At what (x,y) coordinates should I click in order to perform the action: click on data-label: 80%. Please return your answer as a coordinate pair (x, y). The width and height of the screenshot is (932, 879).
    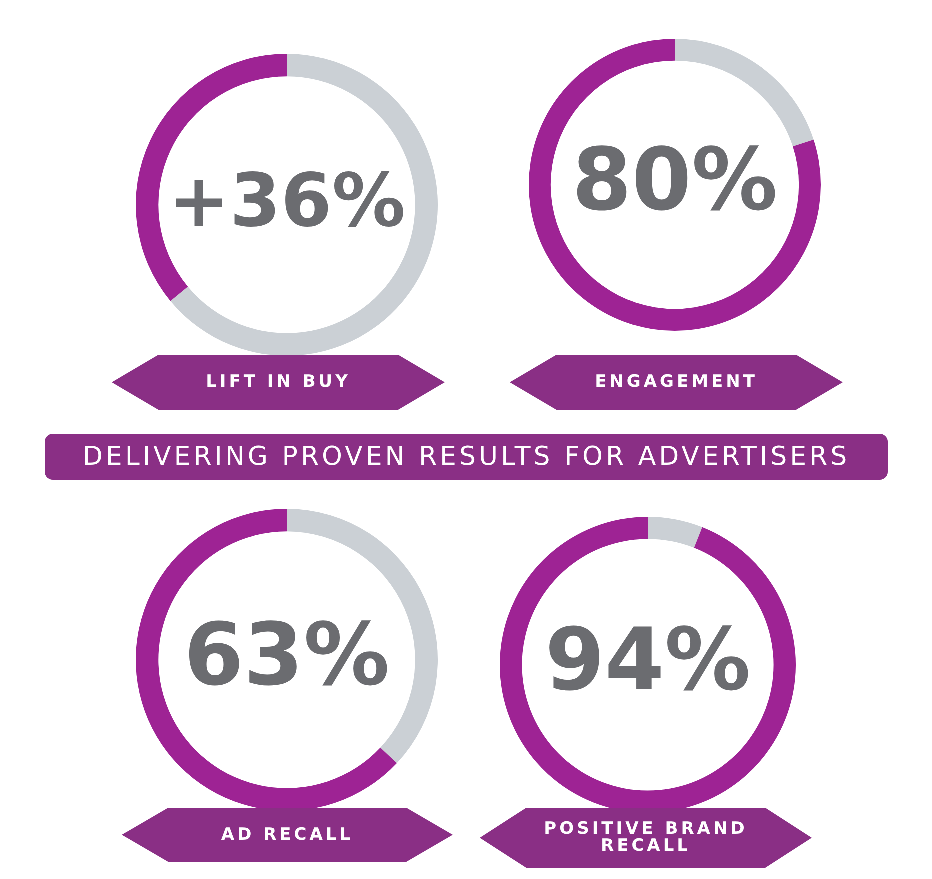
    Looking at the image, I should click on (675, 180).